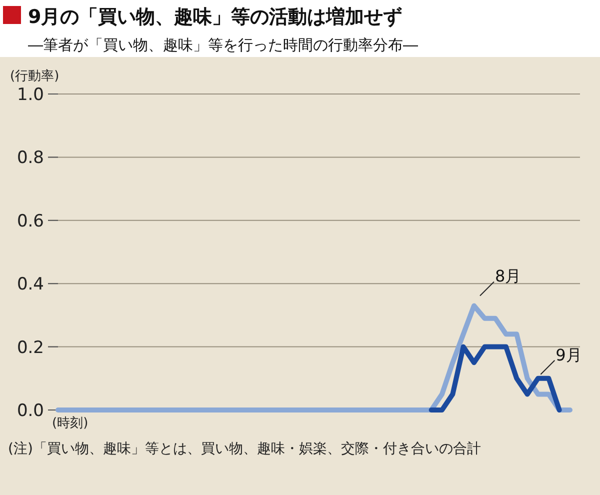 This screenshot has width=600, height=495. Describe the element at coordinates (30, 221) in the screenshot. I see `y-tick-label: 0.6` at that location.